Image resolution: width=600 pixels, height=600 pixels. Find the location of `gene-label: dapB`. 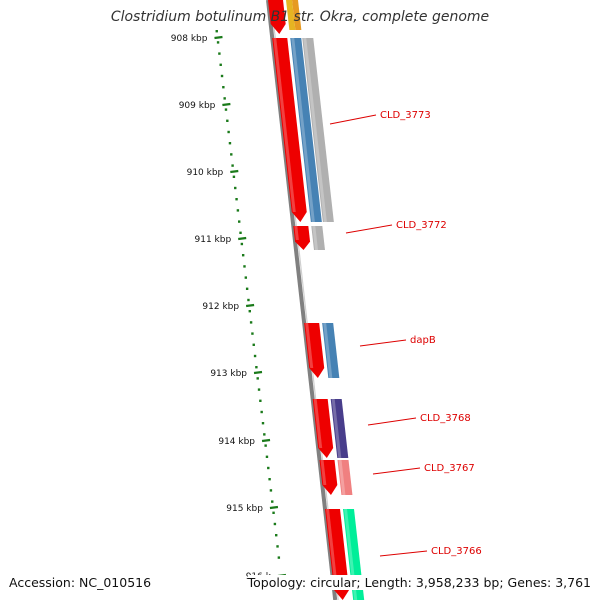

gene-label: dapB is located at coordinates (423, 340).